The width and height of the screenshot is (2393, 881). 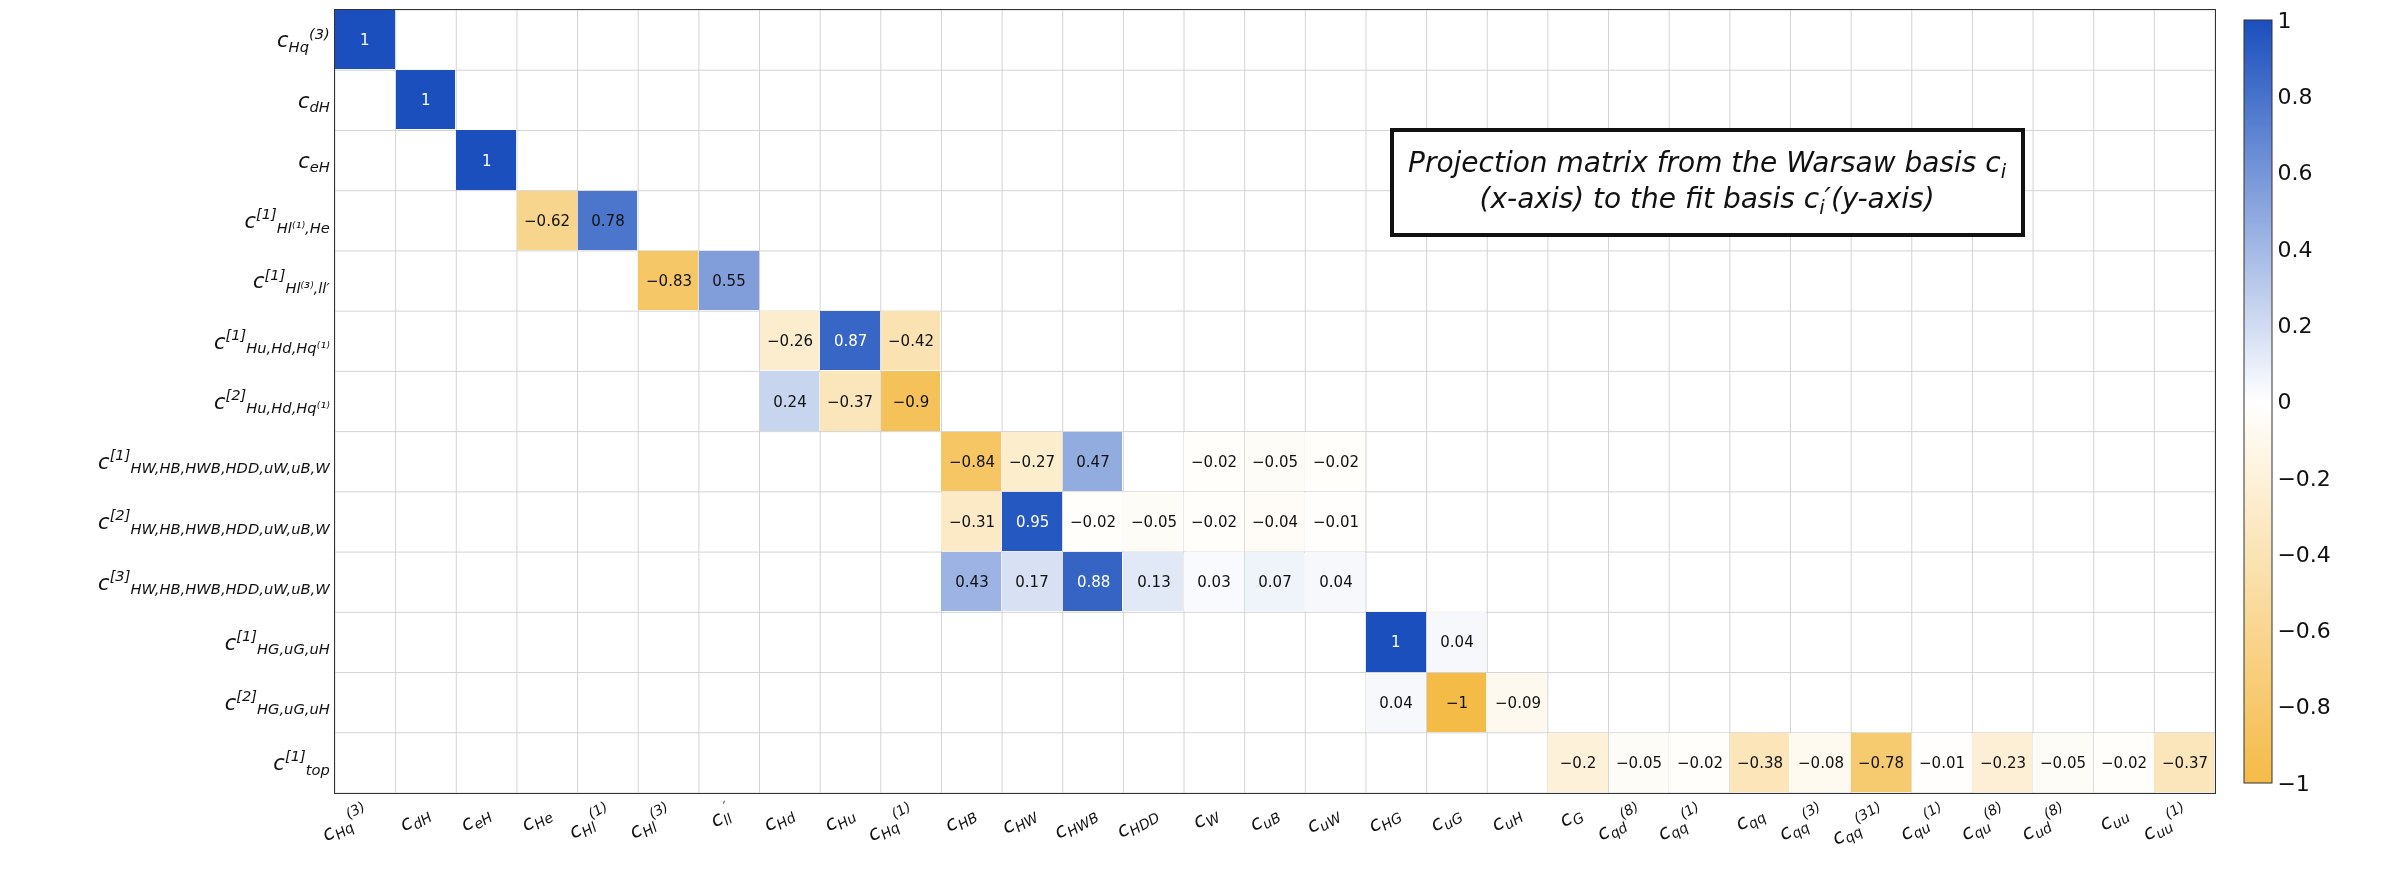 I want to click on data-label: −0.2, so click(x=1578, y=763).